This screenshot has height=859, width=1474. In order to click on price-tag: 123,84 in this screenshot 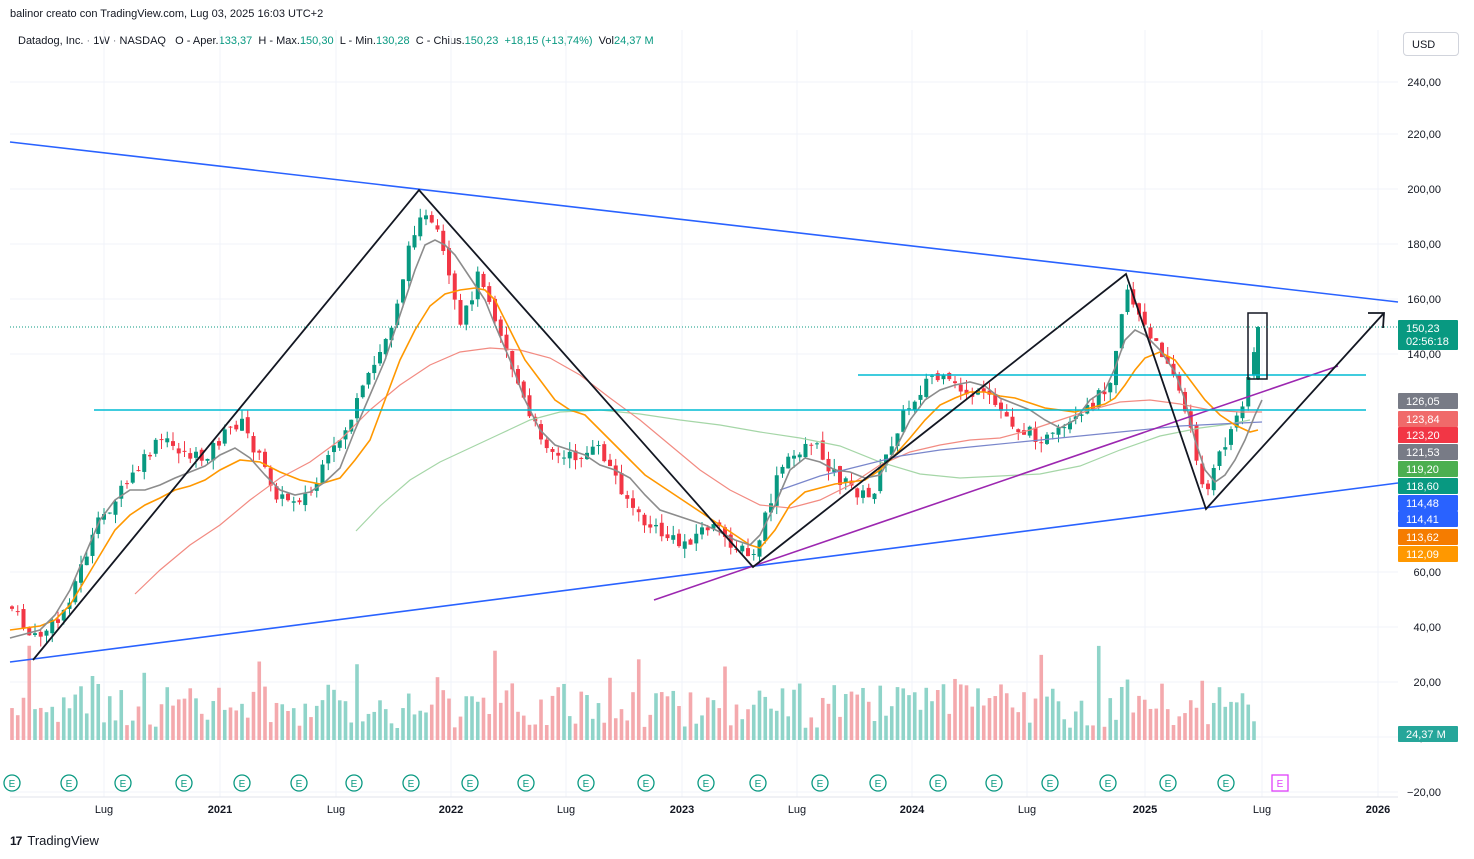, I will do `click(1428, 419)`.